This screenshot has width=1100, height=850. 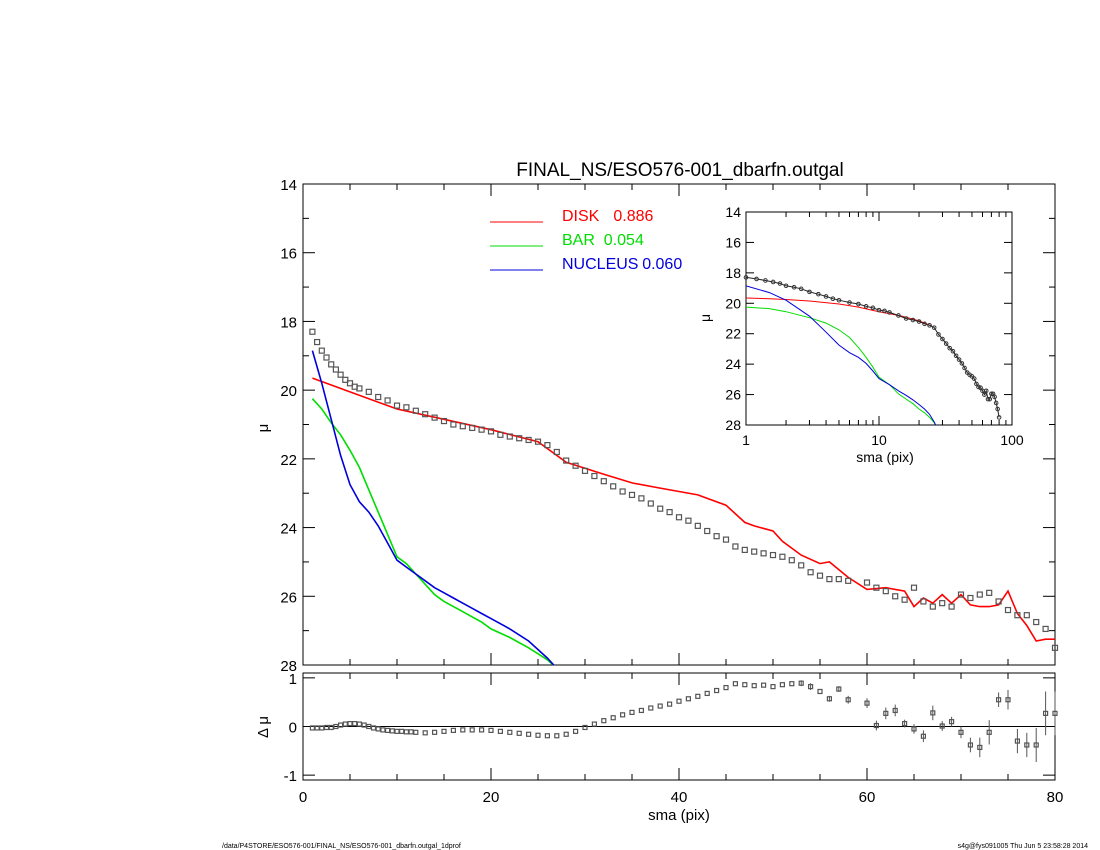 I want to click on series-nucleus-line, so click(x=433, y=507).